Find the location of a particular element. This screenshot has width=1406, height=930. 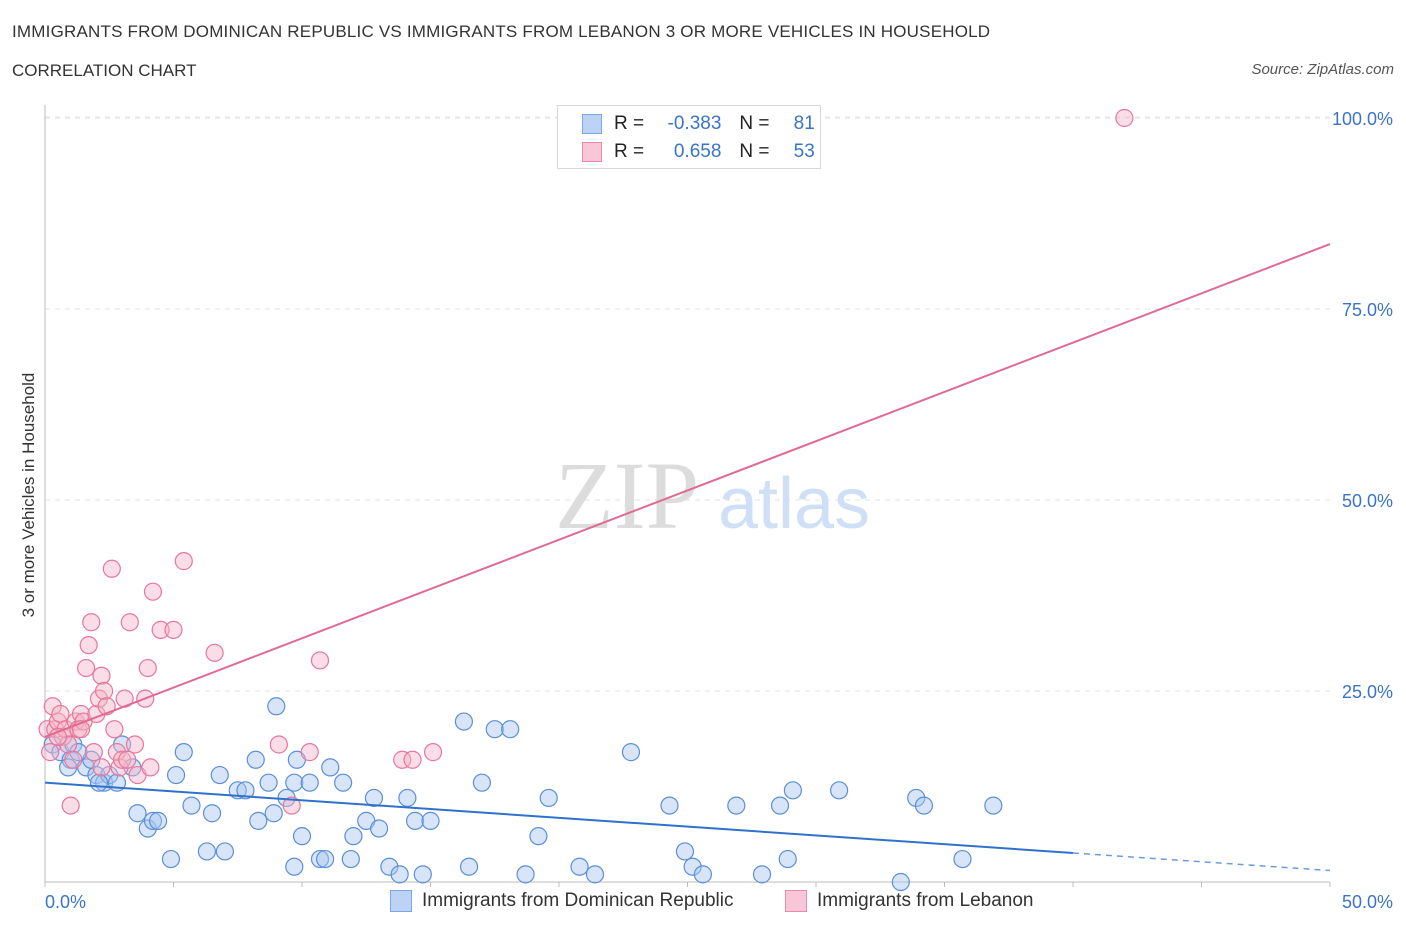

legend-row-dominican: R = -0.383 N = 81 is located at coordinates (698, 124).